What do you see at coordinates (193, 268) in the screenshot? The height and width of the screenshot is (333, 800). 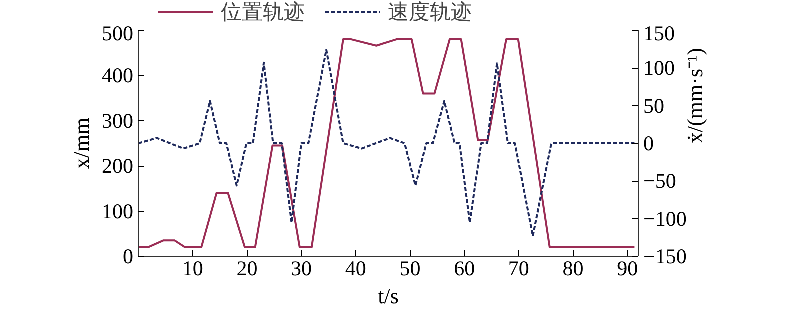 I see `x-tick-label: 10` at bounding box center [193, 268].